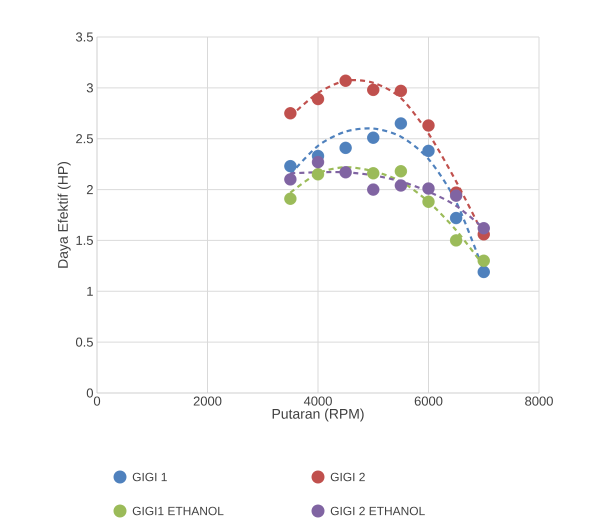 This screenshot has height=529, width=589. Describe the element at coordinates (84, 139) in the screenshot. I see `y-tick-label: 2.5` at that location.